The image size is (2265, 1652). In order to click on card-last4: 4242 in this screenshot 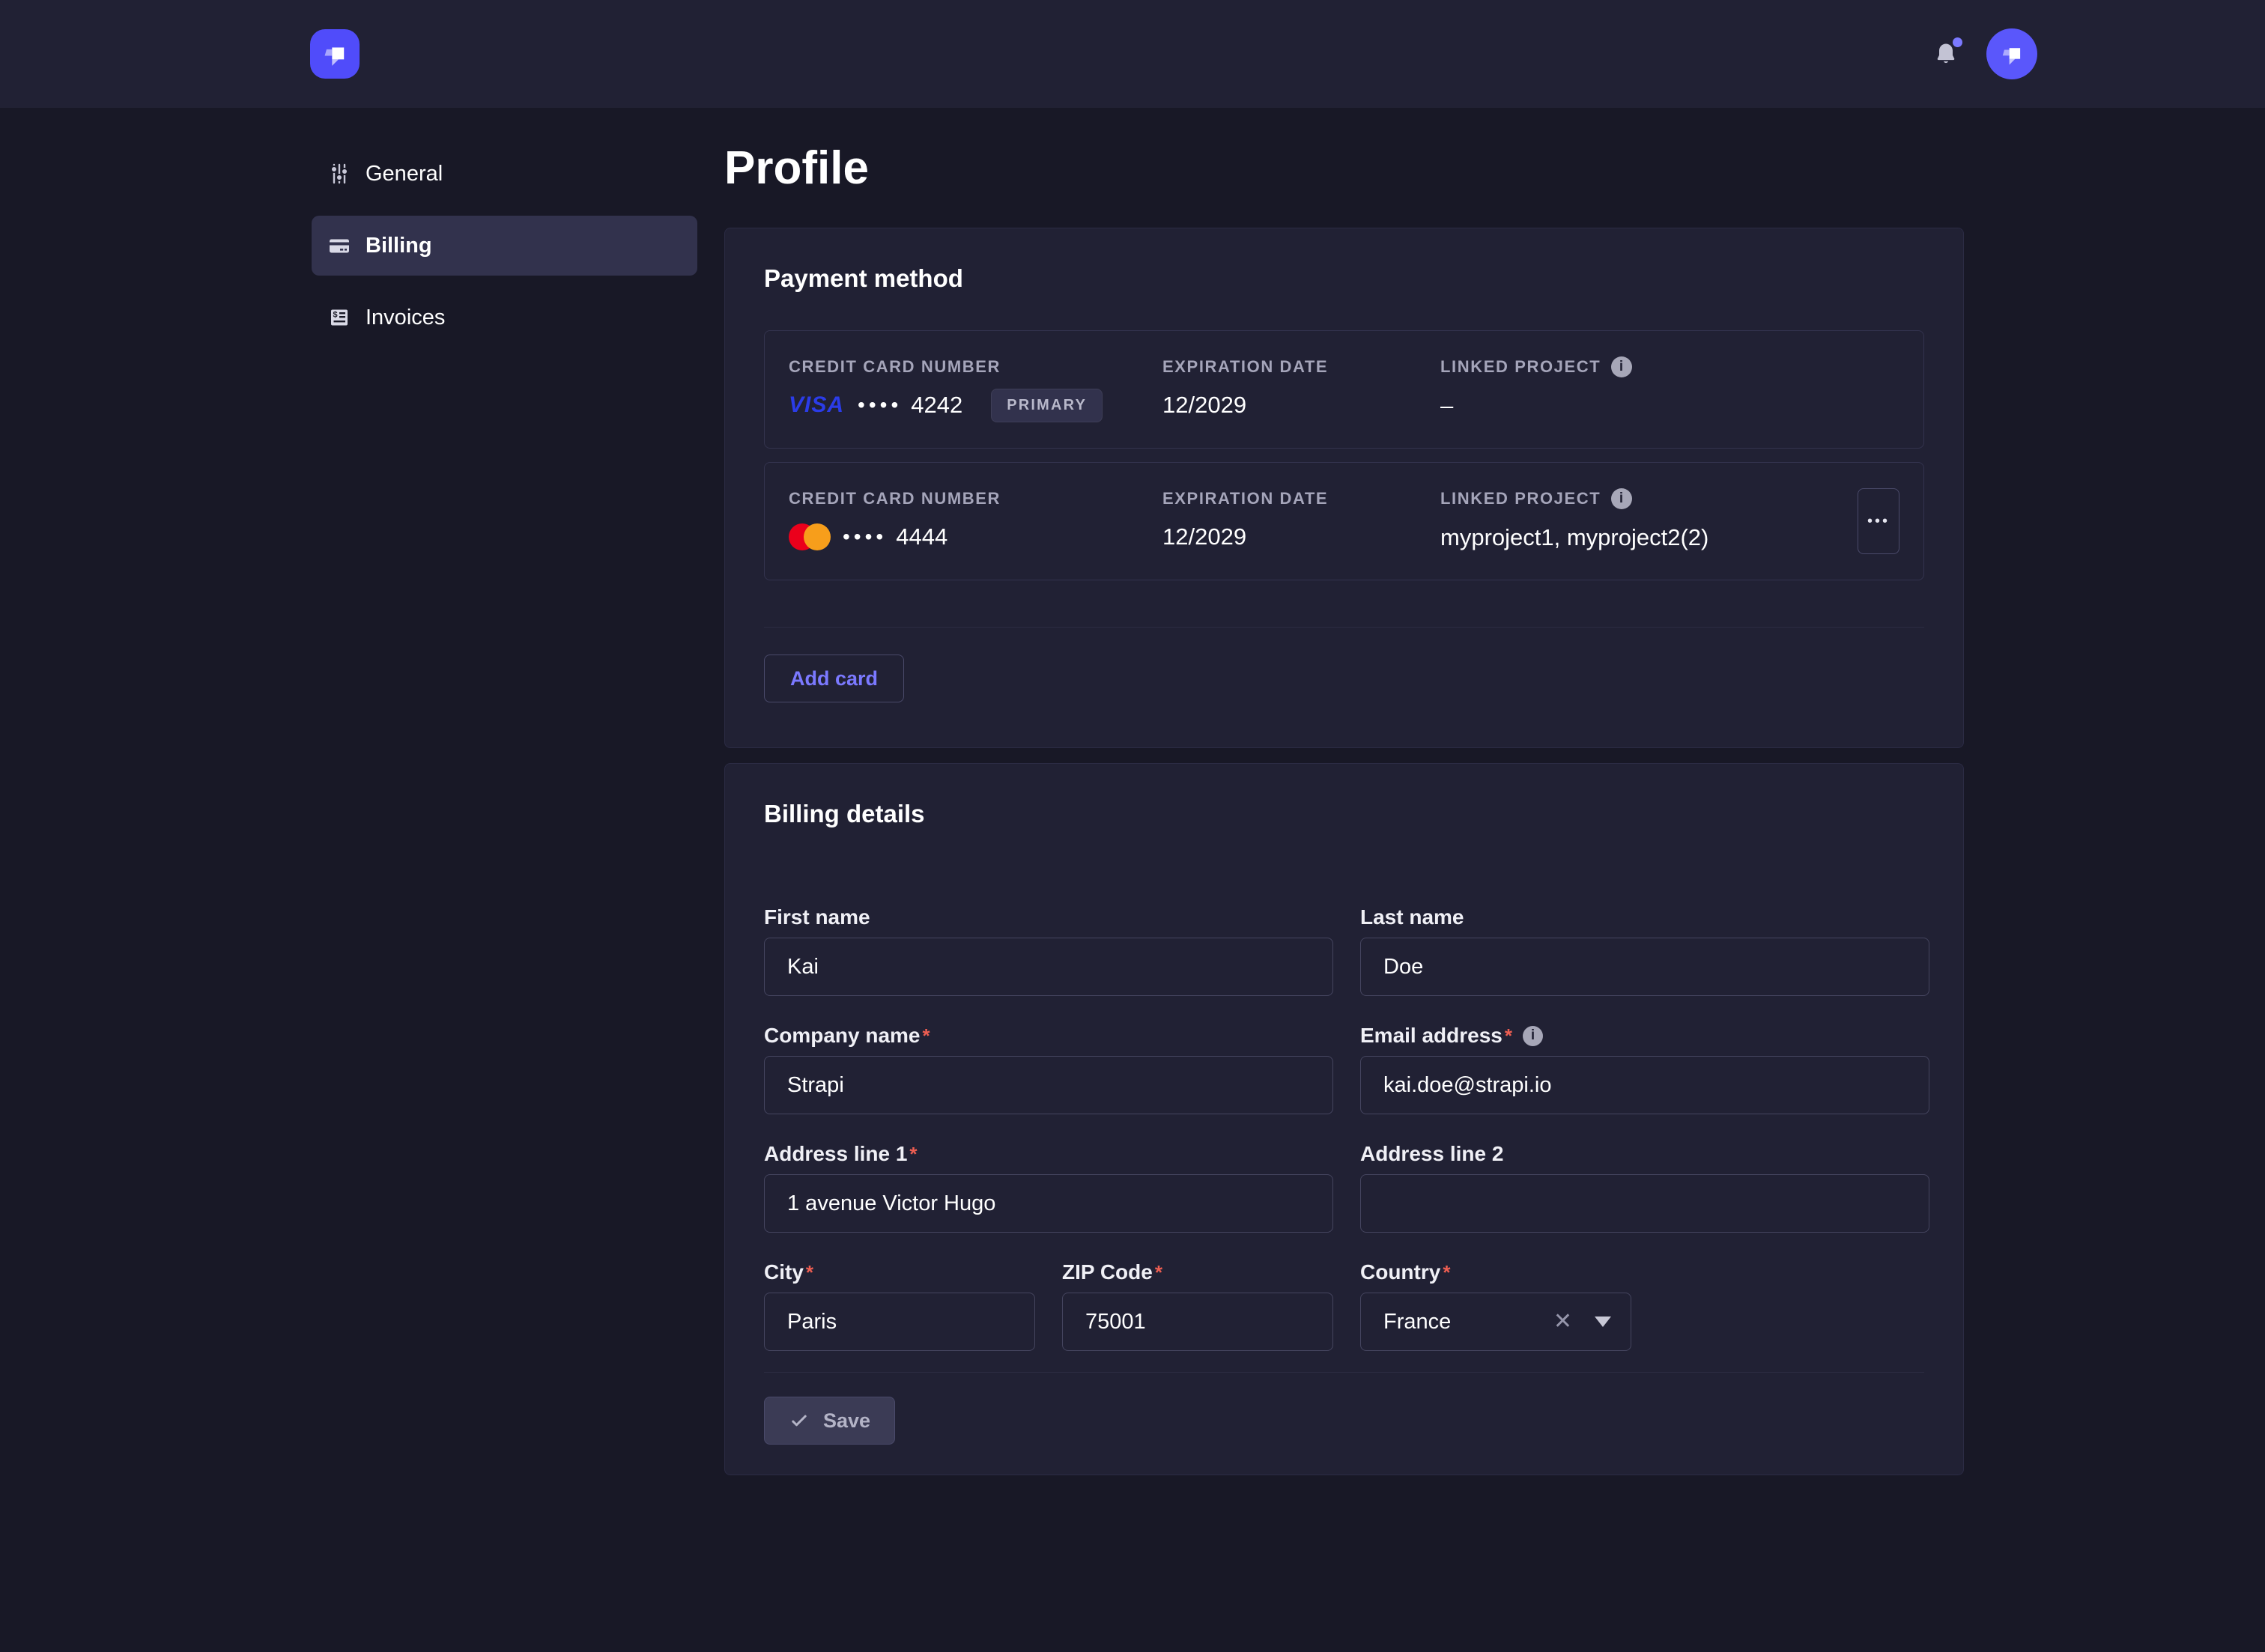, I will do `click(937, 405)`.